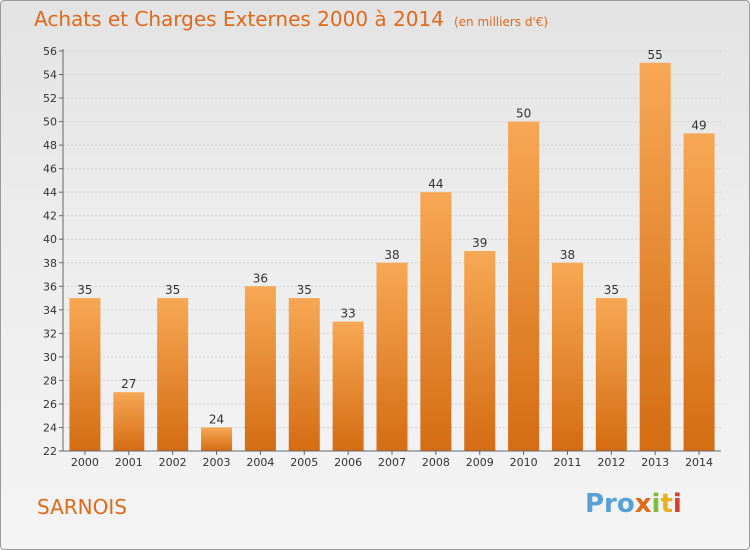  Describe the element at coordinates (50, 122) in the screenshot. I see `y-tick-label: 50` at that location.